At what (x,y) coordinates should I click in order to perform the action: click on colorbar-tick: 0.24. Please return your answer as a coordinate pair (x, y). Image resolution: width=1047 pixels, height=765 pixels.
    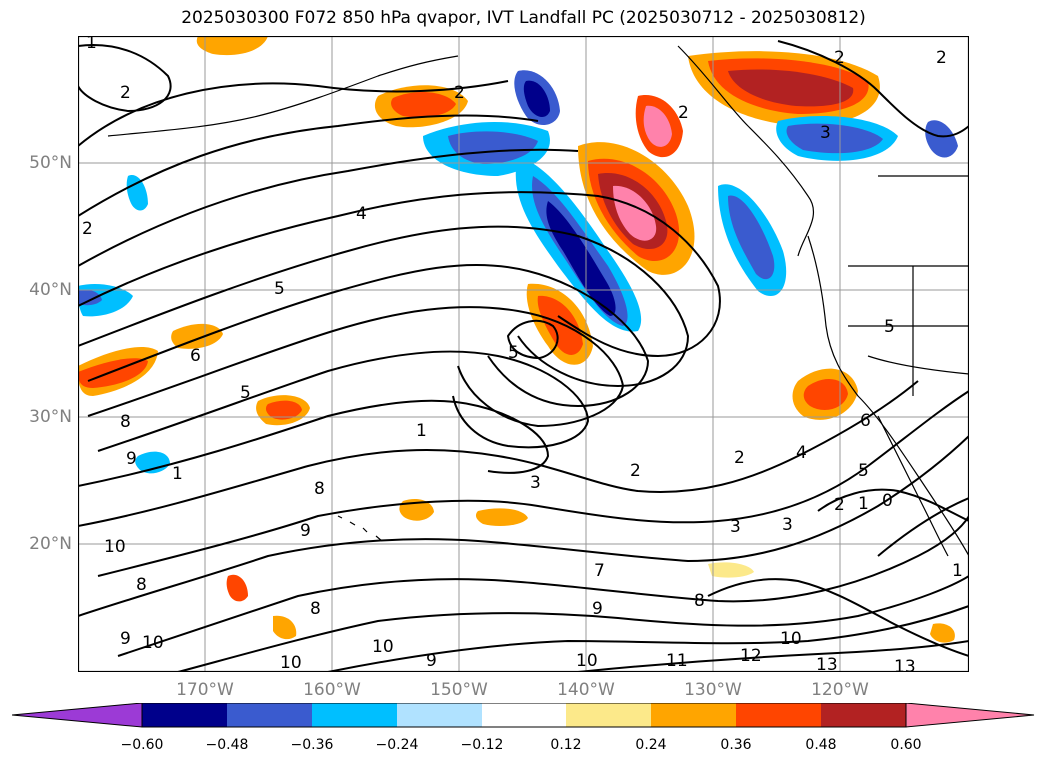
    Looking at the image, I should click on (651, 745).